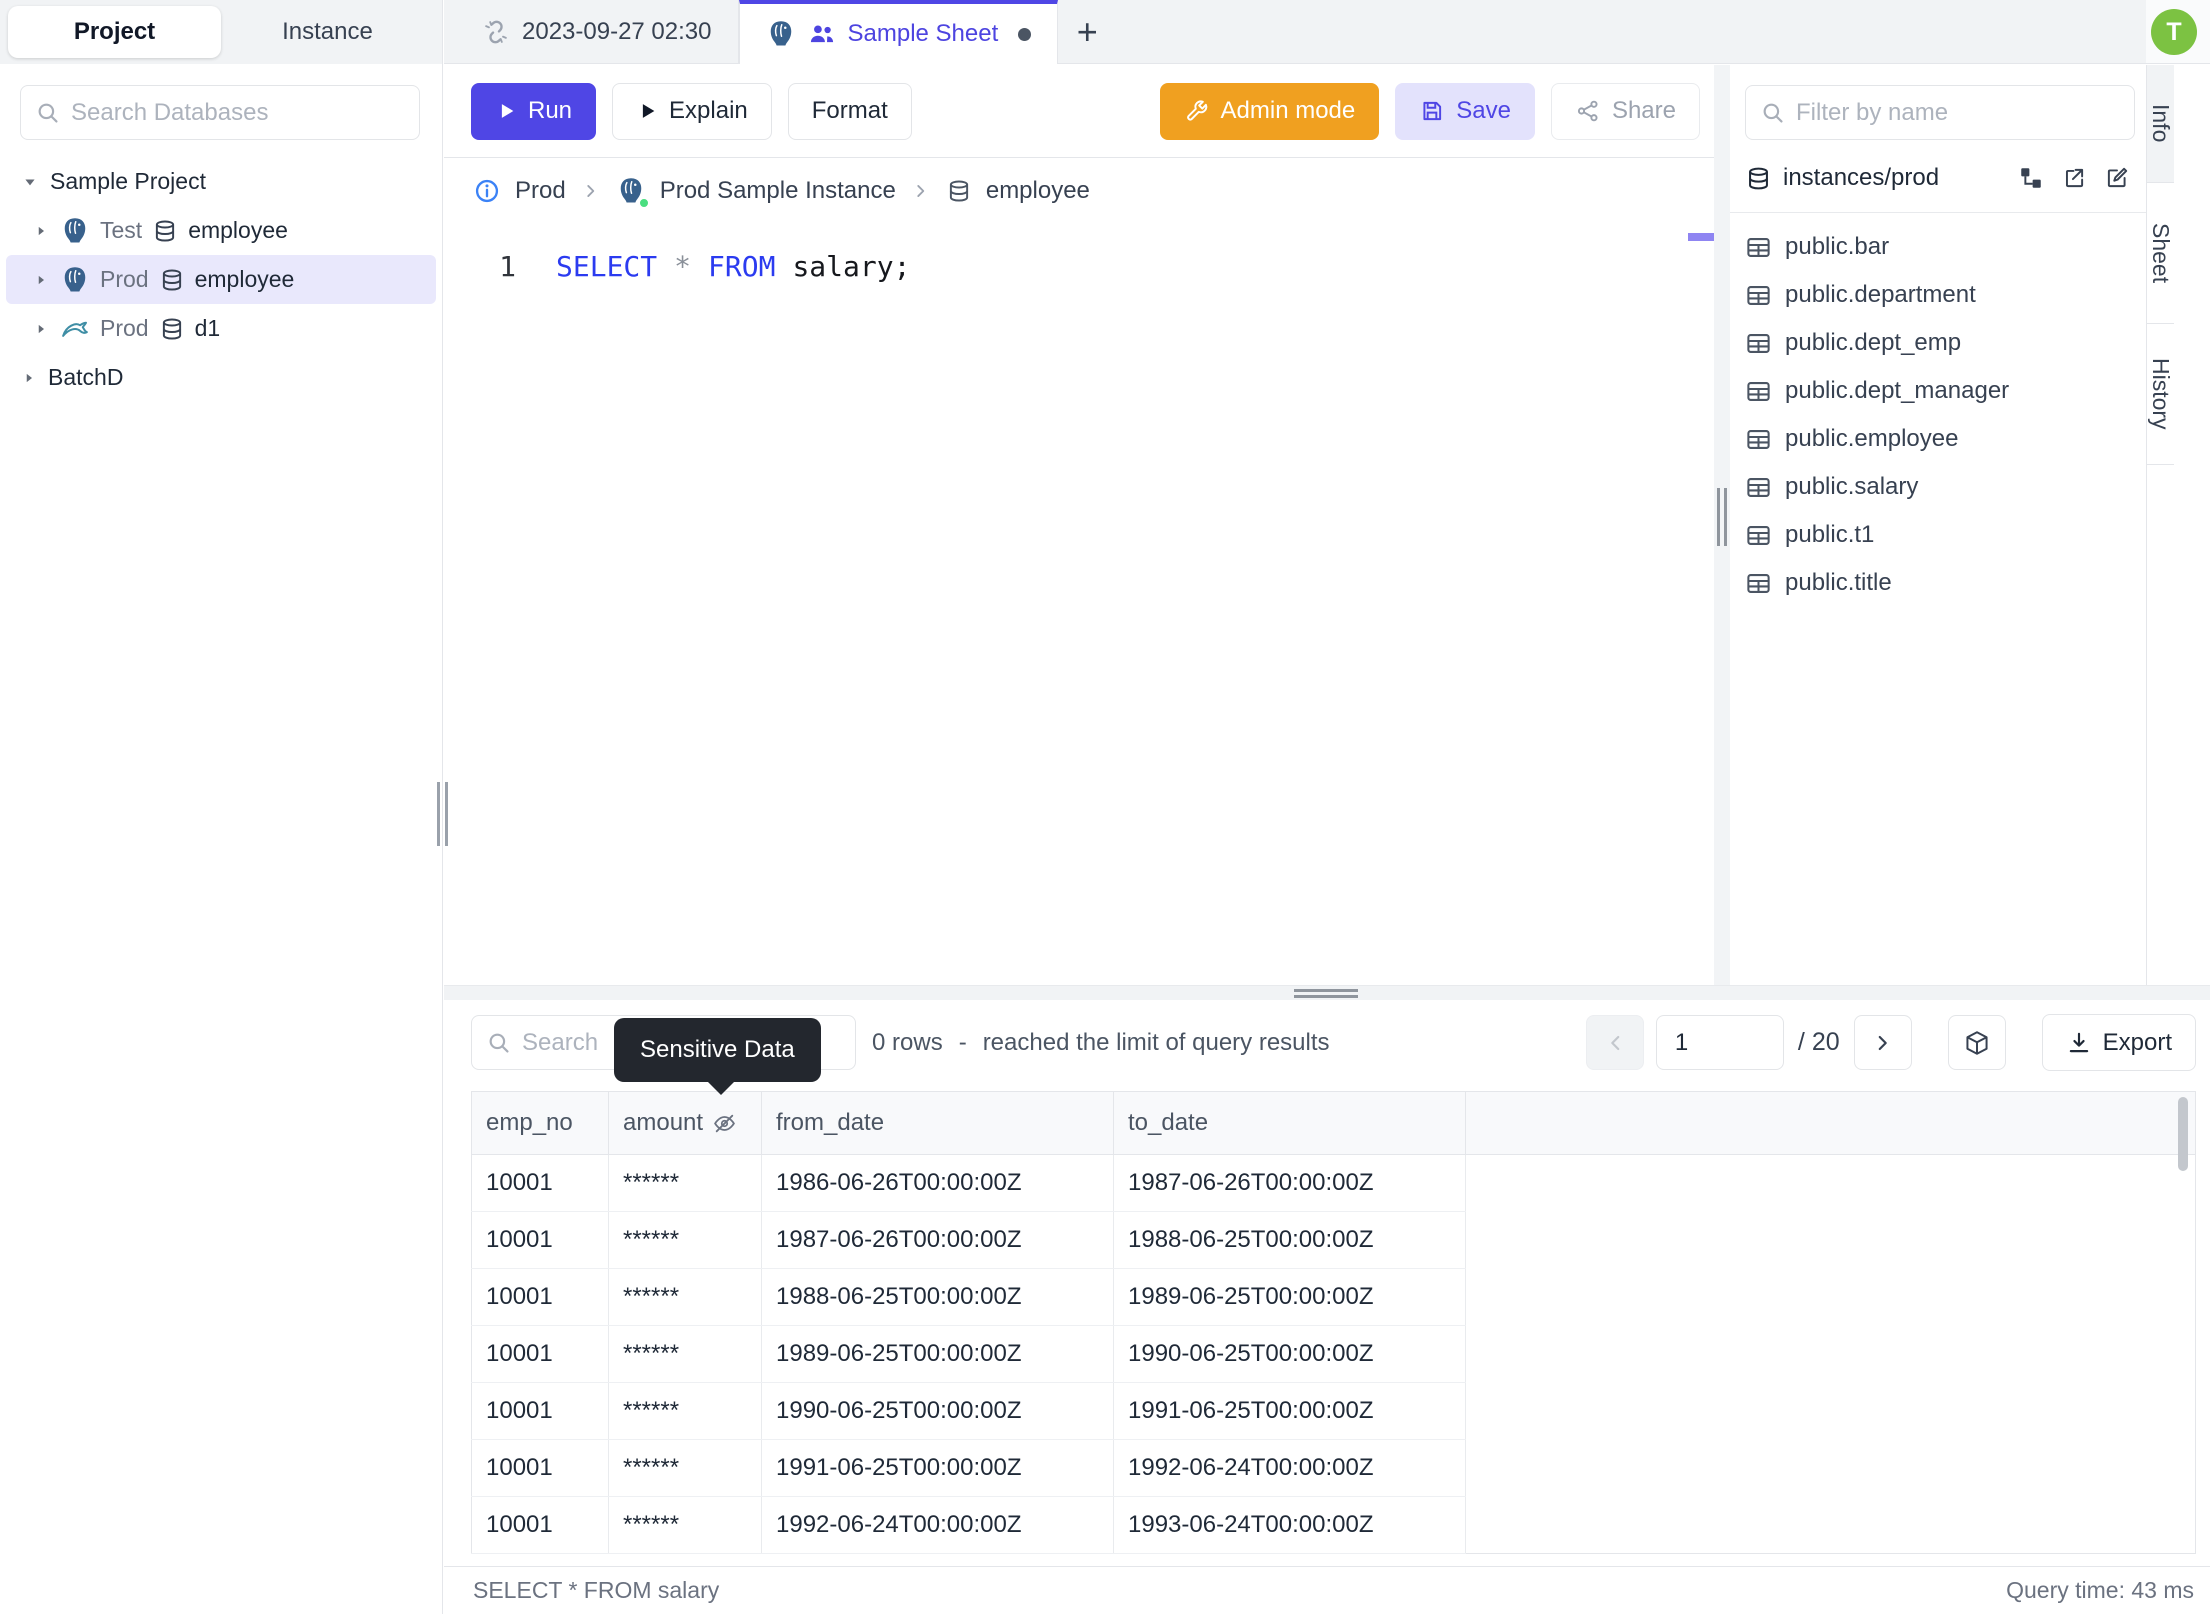 Image resolution: width=2210 pixels, height=1614 pixels. I want to click on tab-project: Project, so click(114, 32).